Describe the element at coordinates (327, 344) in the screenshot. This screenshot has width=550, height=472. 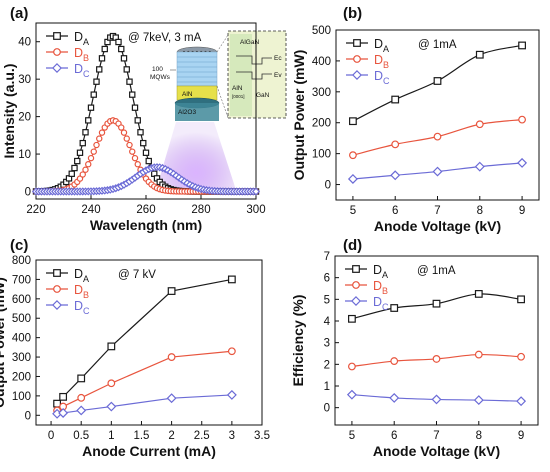
I see `y-tick-label: 3` at that location.